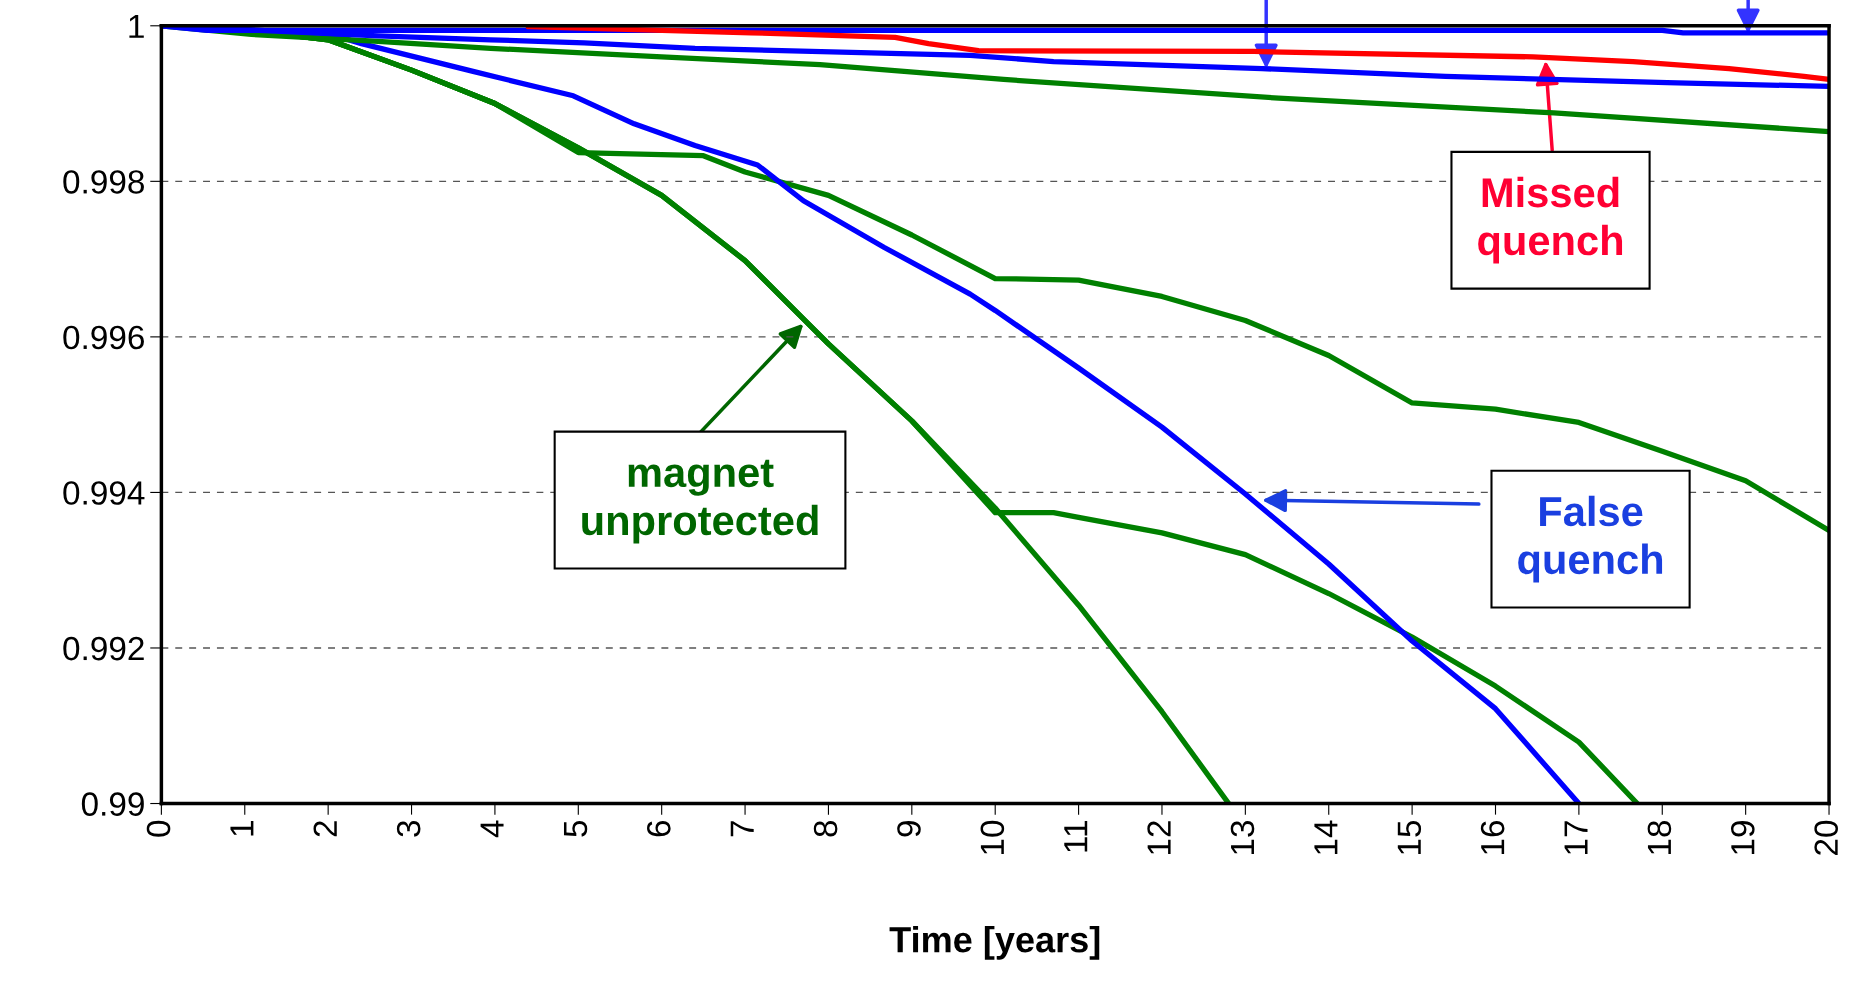 Image resolution: width=1855 pixels, height=992 pixels. Describe the element at coordinates (825, 828) in the screenshot. I see `x-tick-label: 8` at that location.